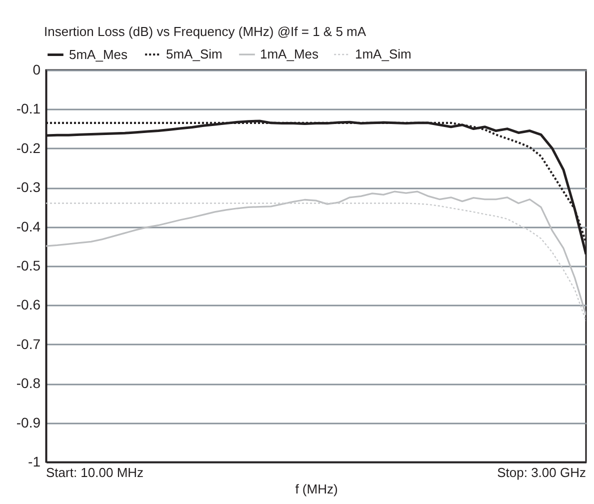 Image resolution: width=594 pixels, height=504 pixels. Describe the element at coordinates (205, 31) in the screenshot. I see `chart-title: Insertion Loss (dB) vs Frequency (MHz) @If = 1 & 5 mA` at that location.